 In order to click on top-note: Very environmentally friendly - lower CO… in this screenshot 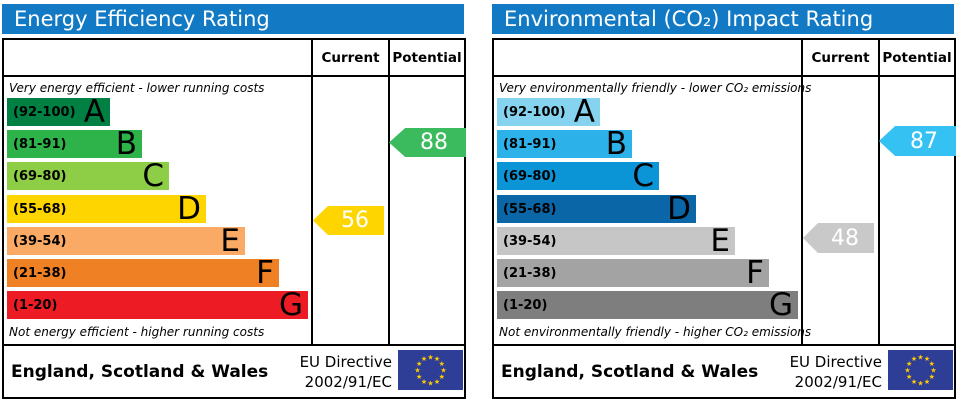, I will do `click(655, 88)`.